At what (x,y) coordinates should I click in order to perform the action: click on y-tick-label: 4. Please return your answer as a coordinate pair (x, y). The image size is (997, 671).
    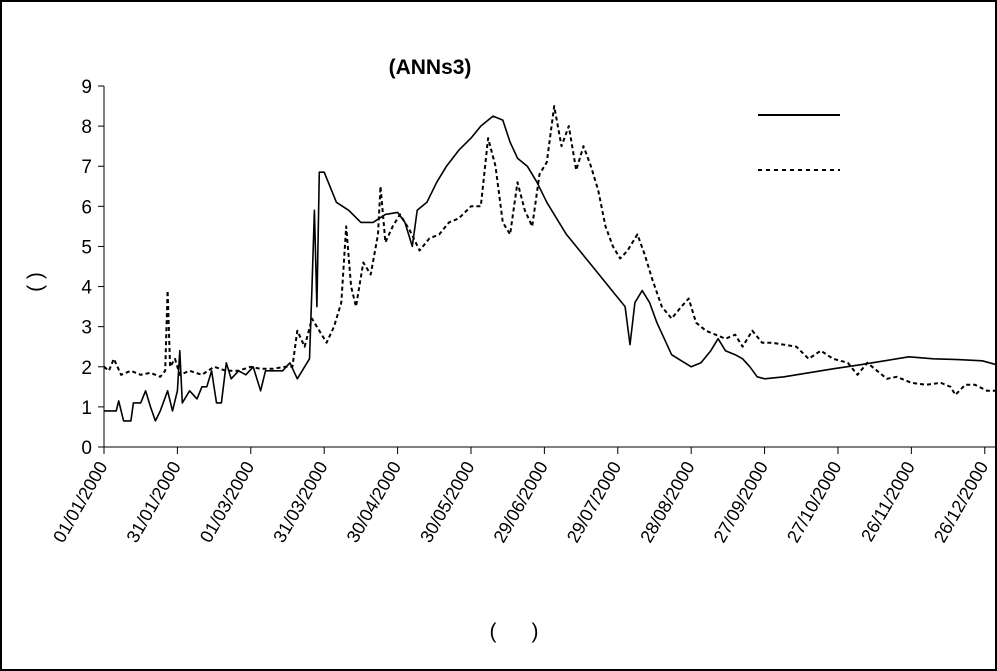
    Looking at the image, I should click on (86, 288).